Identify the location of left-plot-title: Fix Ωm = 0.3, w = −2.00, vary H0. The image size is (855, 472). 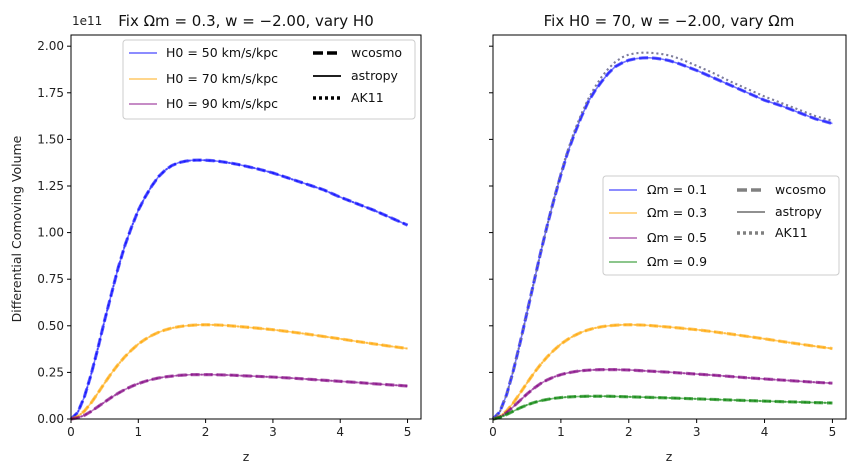
(246, 21).